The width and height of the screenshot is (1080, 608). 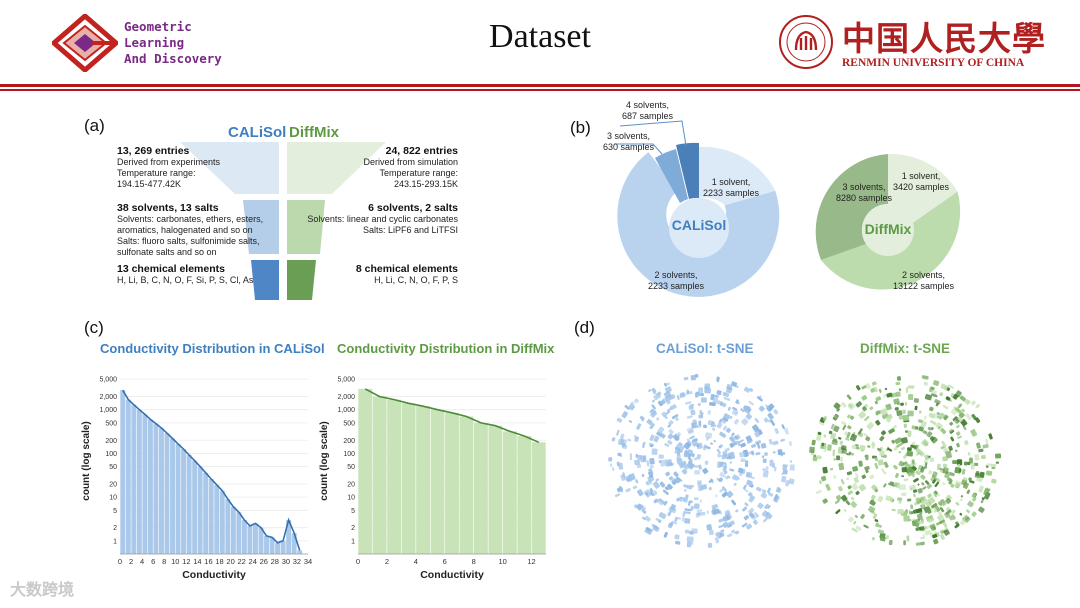 I want to click on calisol-ytick-label: 10, so click(x=113, y=498).